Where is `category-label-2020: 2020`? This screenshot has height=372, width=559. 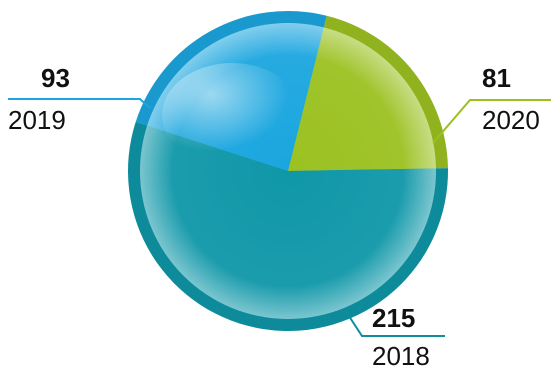 category-label-2020: 2020 is located at coordinates (511, 120).